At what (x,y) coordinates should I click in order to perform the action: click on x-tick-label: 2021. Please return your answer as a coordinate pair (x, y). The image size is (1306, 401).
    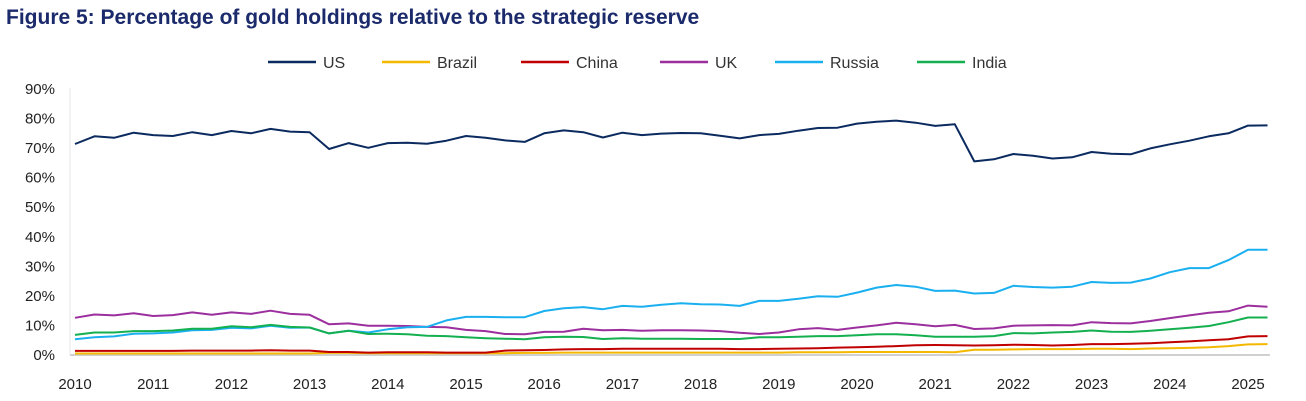
    Looking at the image, I should click on (935, 384).